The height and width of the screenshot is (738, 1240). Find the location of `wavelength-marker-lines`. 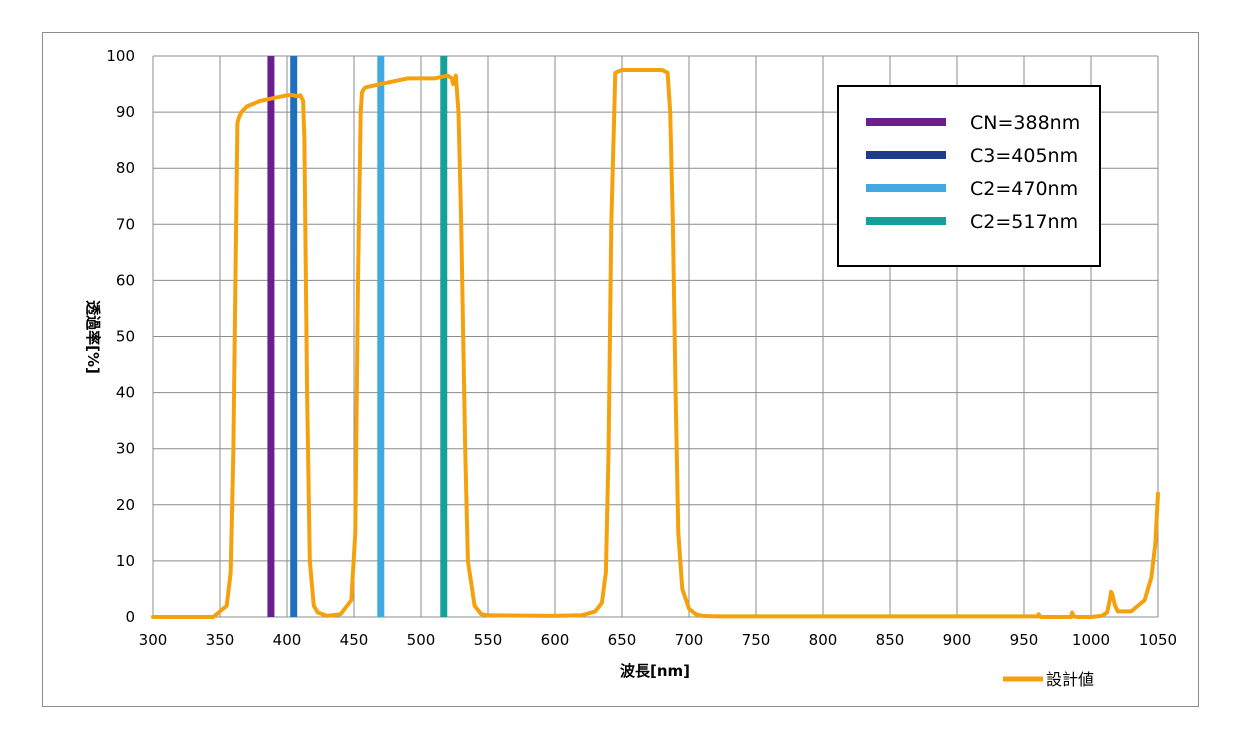

wavelength-marker-lines is located at coordinates (357, 336).